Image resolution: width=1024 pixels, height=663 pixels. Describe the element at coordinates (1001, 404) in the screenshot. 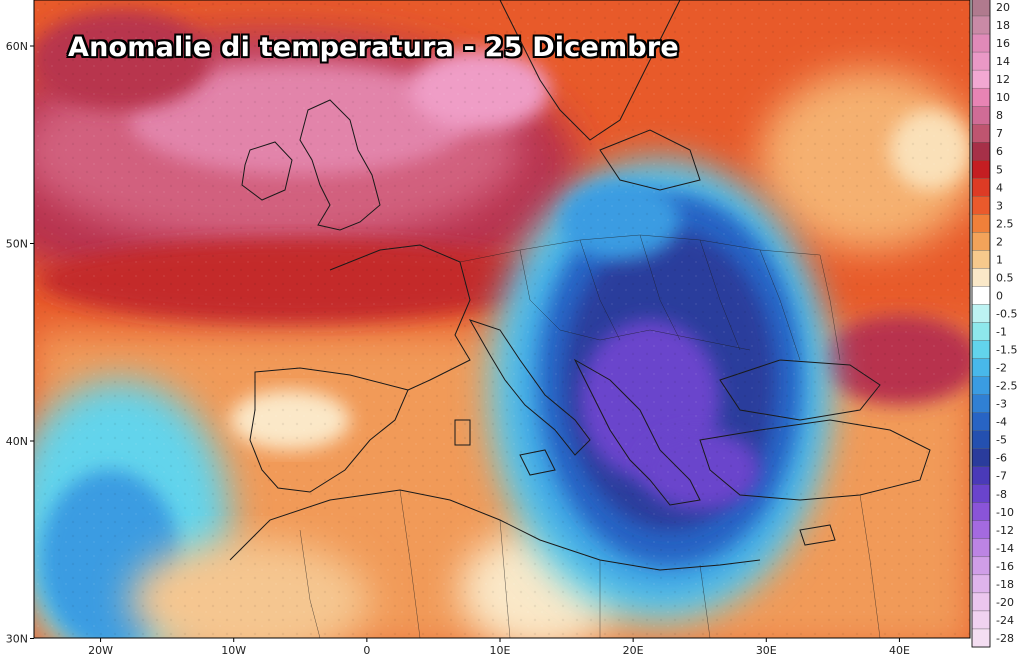

I see `legend-label: -3` at that location.